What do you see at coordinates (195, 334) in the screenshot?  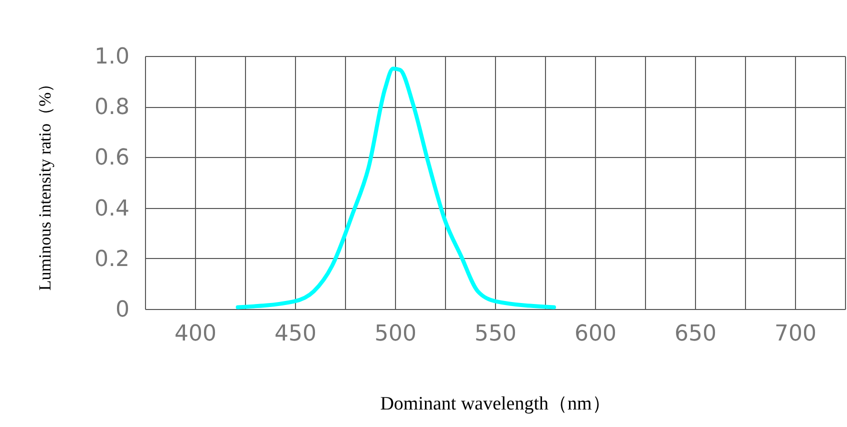 I see `x-tick-label: 400` at bounding box center [195, 334].